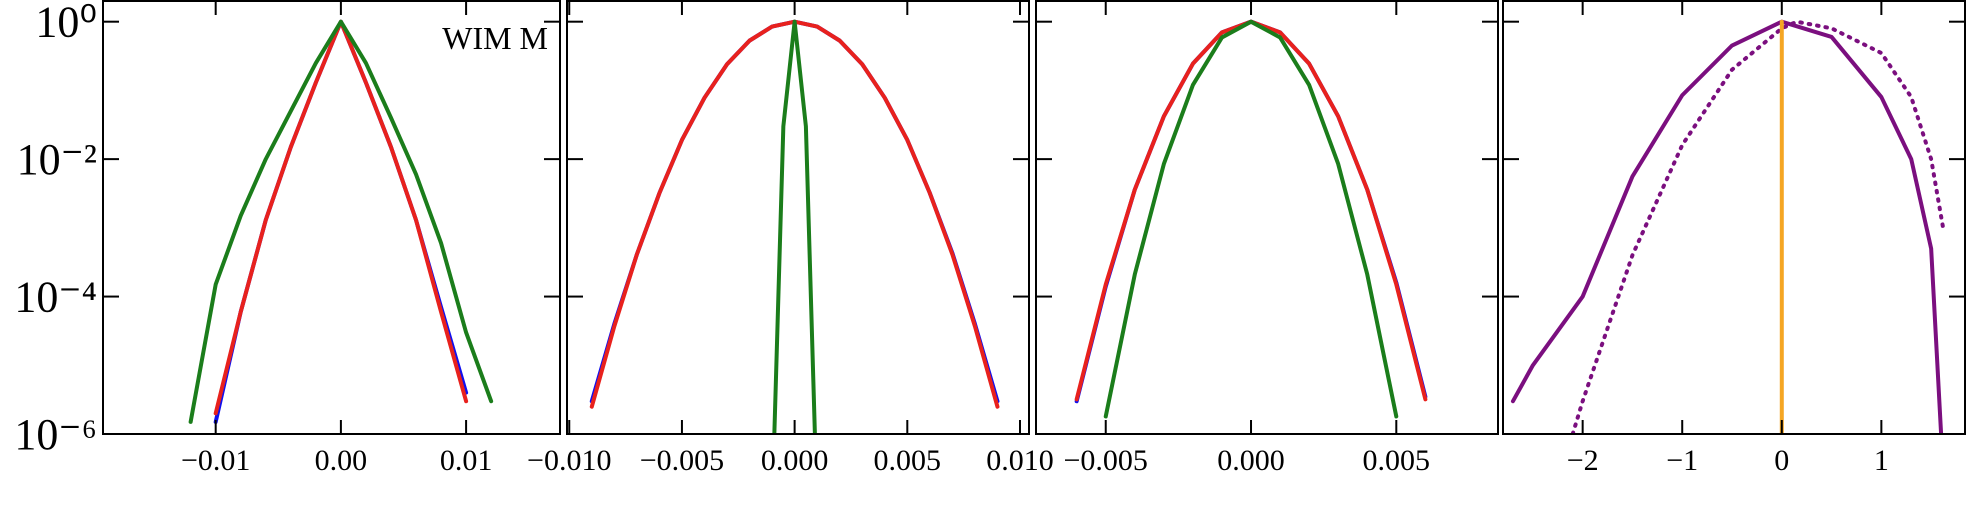 The width and height of the screenshot is (1967, 510). I want to click on x-tick-label: −0.010, so click(569, 460).